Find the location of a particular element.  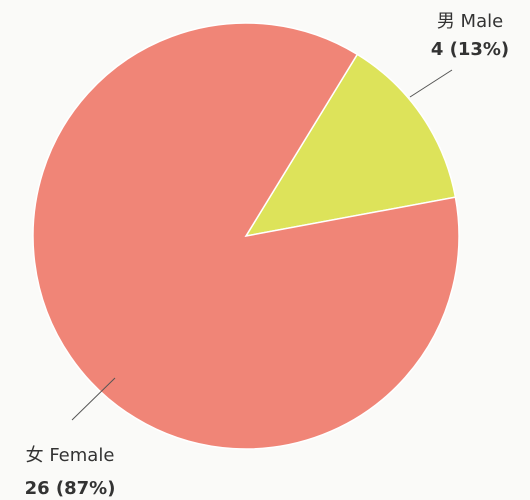

slice-label: 女 Female is located at coordinates (70, 455).